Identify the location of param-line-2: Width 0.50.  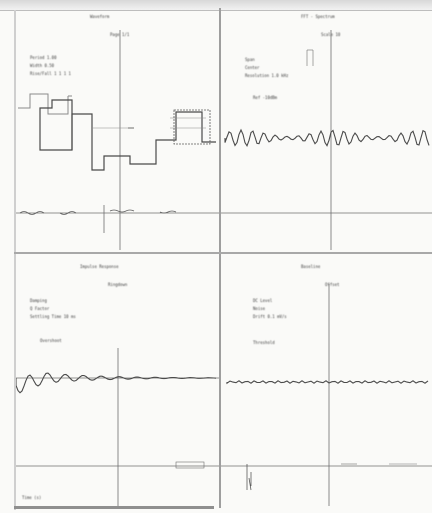
(42, 65).